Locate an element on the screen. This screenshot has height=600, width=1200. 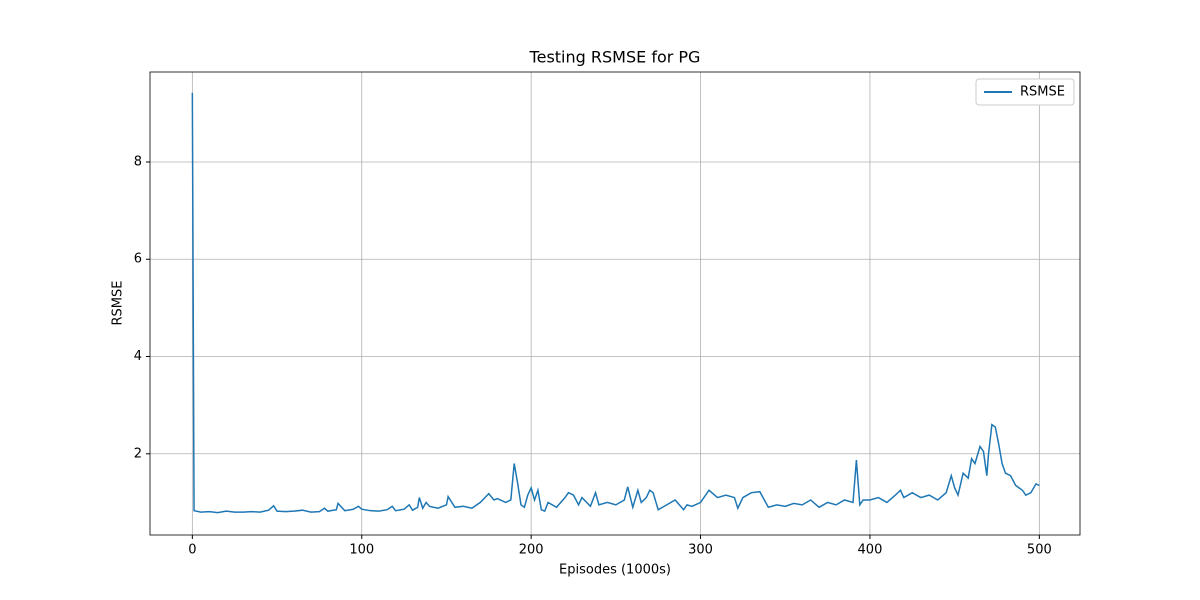
chart-title: Testing RSMSE for PG is located at coordinates (615, 57).